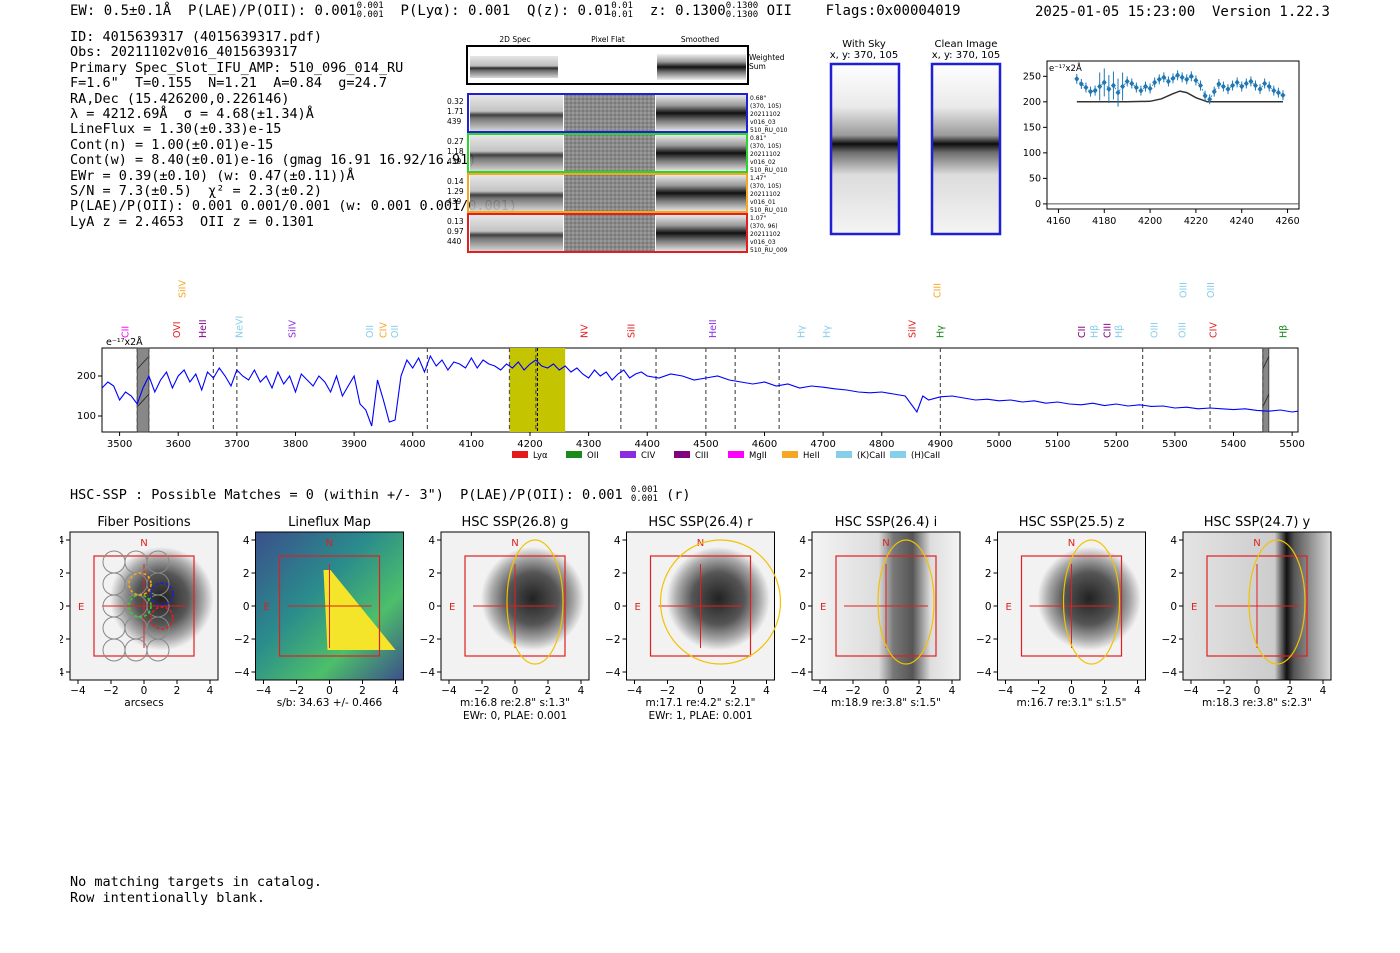  I want to click on datestamp: 2025-01-05 15:23:00 Version 1.22.3, so click(1182, 12).